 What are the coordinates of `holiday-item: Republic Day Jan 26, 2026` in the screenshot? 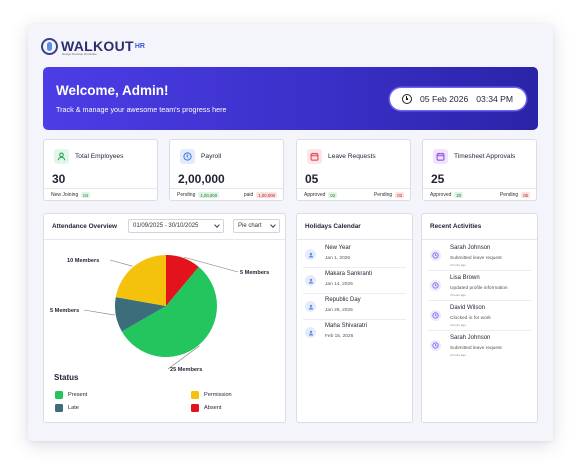 It's located at (354, 306).